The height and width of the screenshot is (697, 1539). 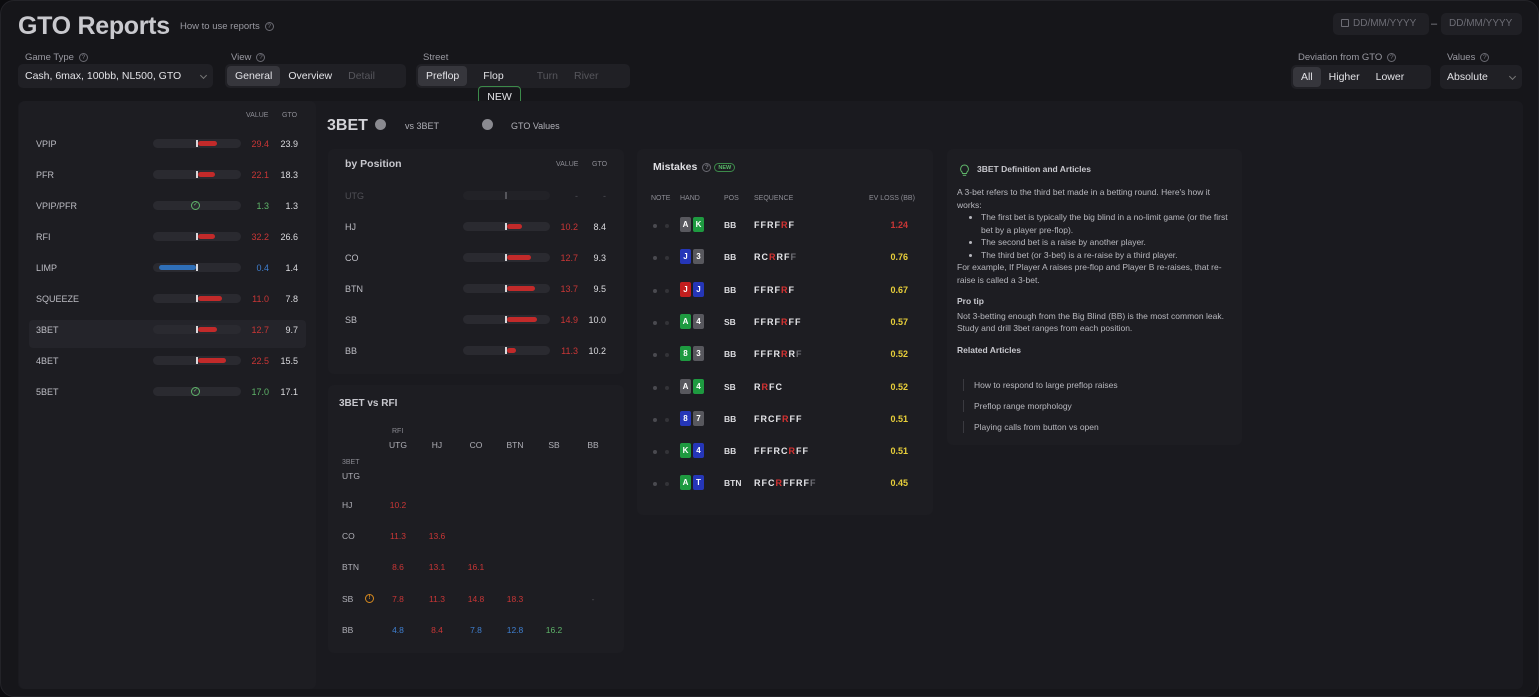 I want to click on page-title: GTO Reports, so click(x=94, y=26).